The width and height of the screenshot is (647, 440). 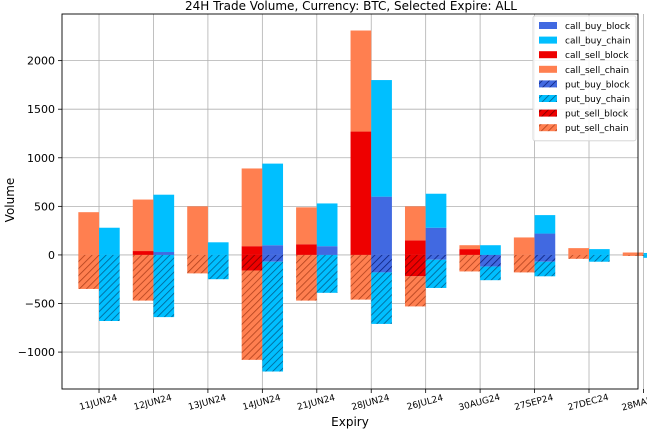 I want to click on legend-label: put_sell_chain, so click(x=597, y=129).